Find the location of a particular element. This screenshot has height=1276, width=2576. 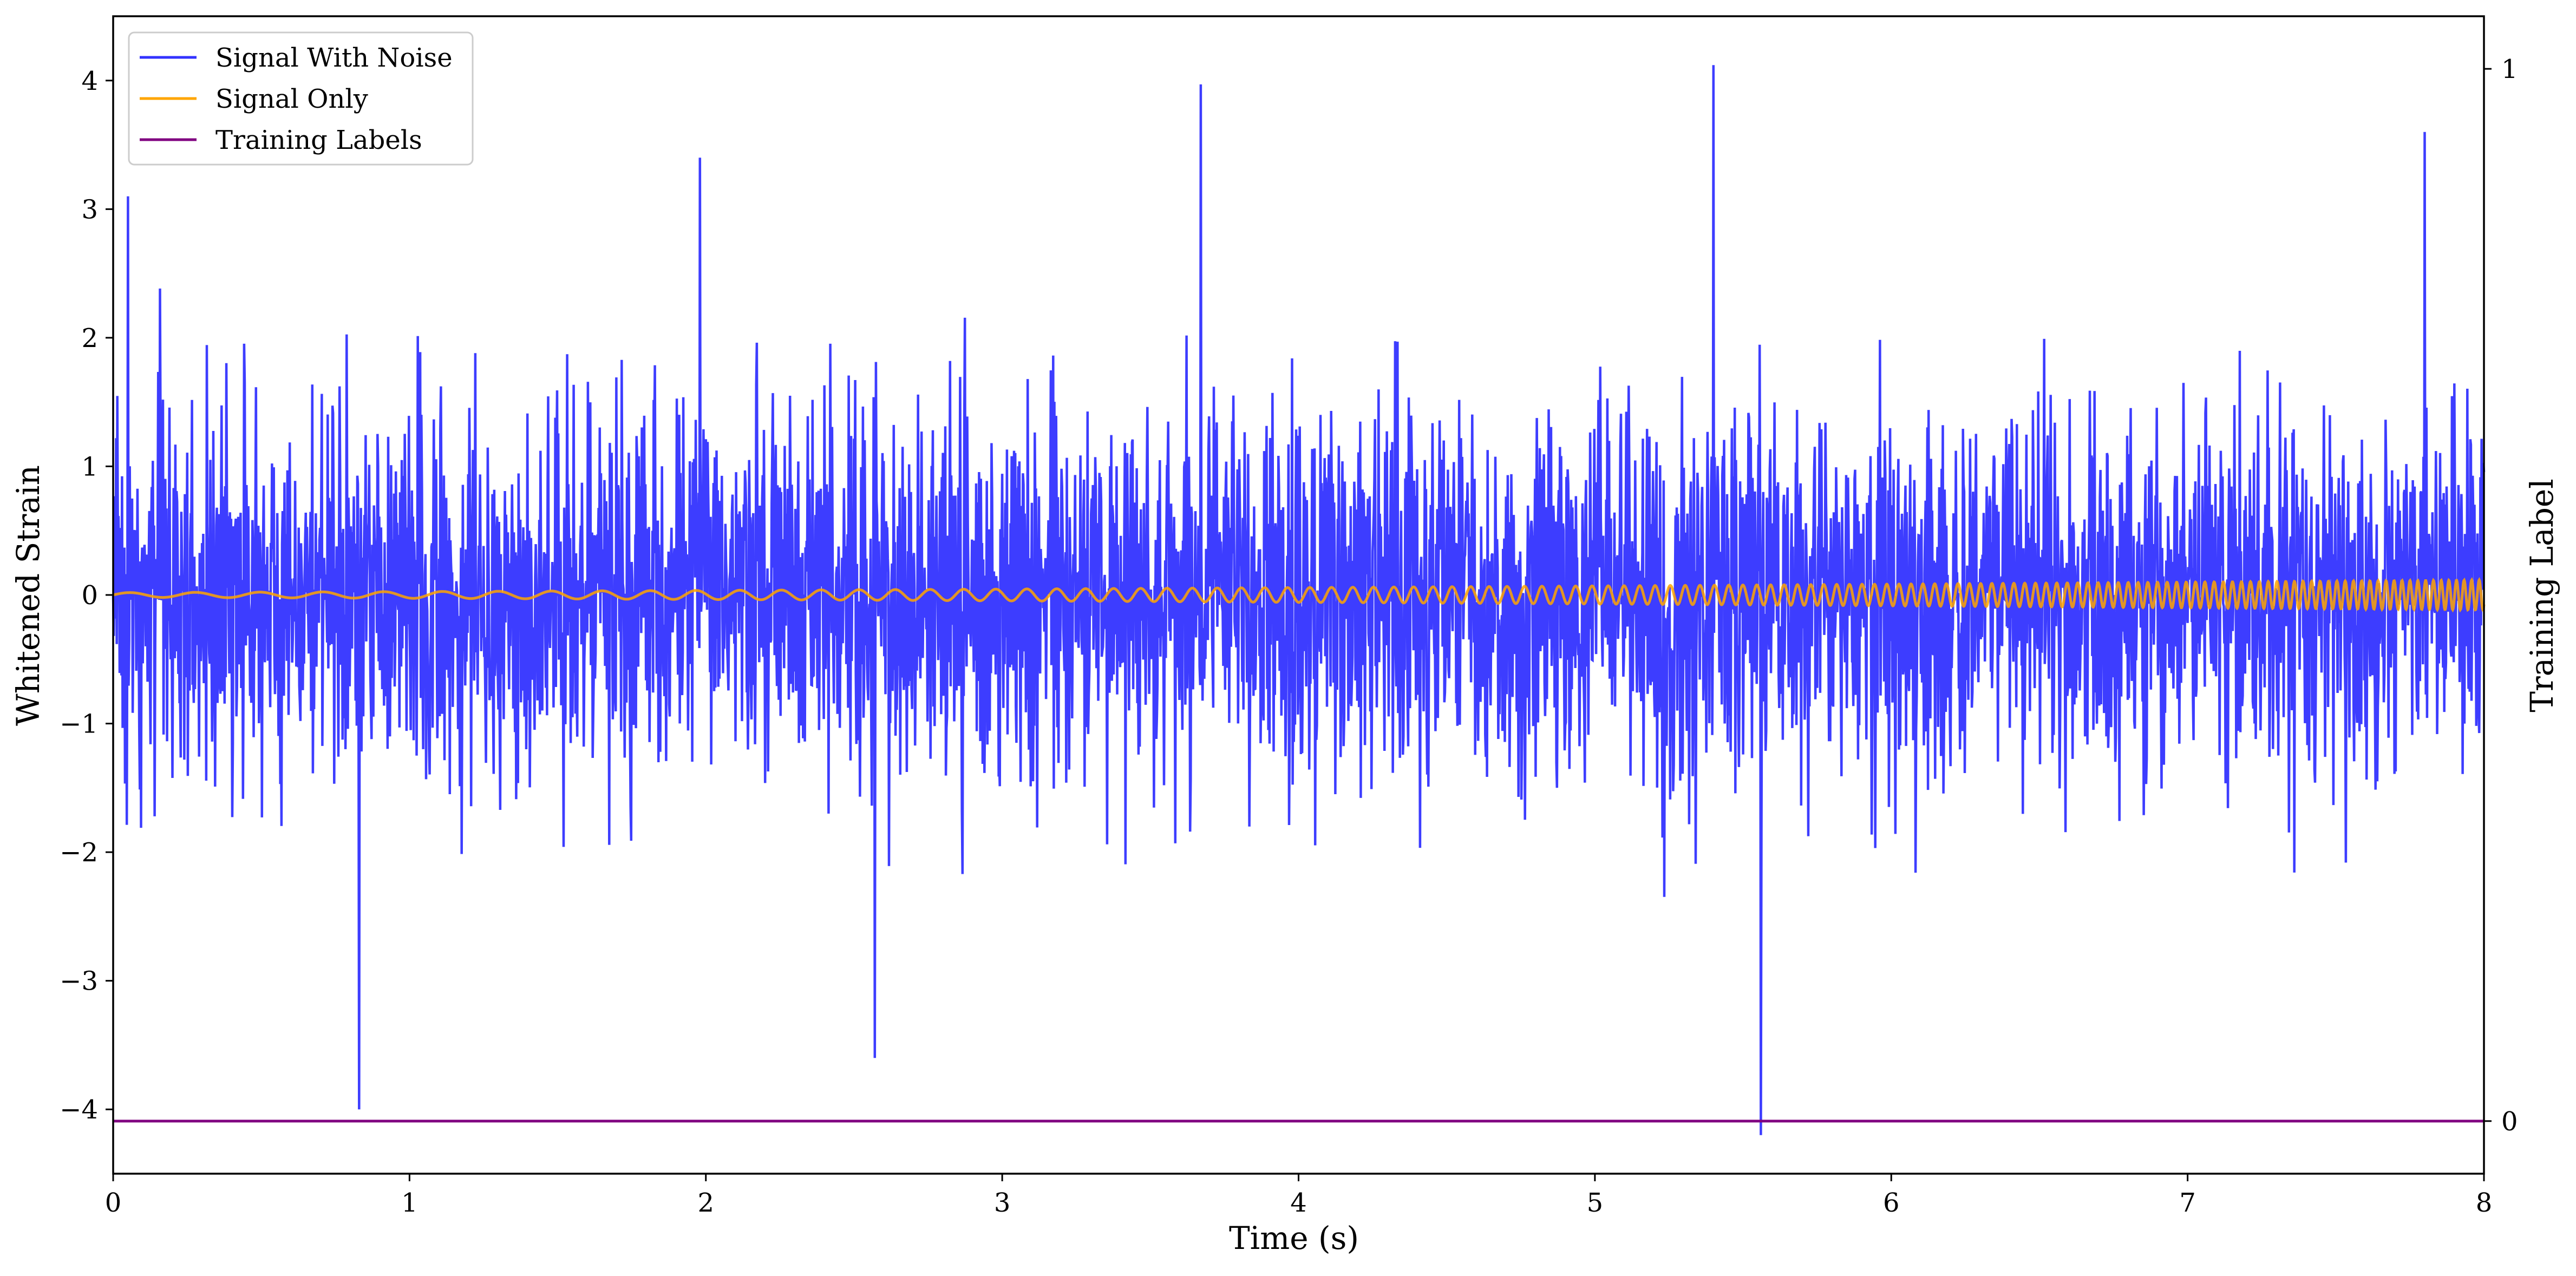

signal-only-layer is located at coordinates (1300, 595).